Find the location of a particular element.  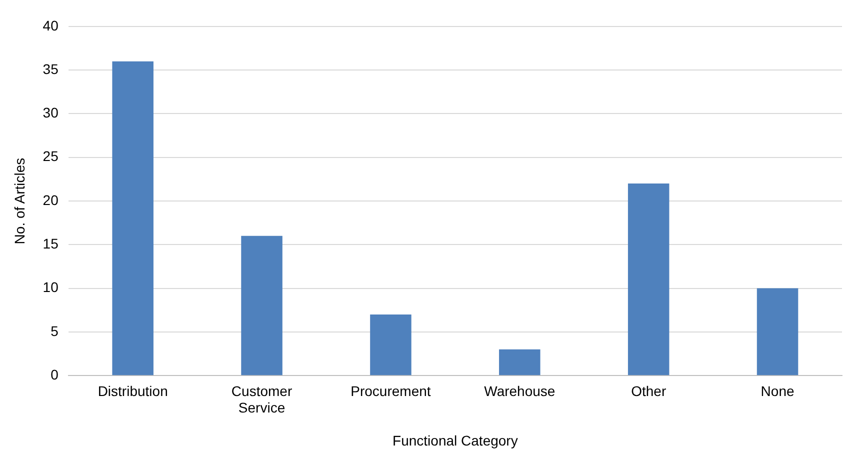

y-tick-label: 35 is located at coordinates (50, 68).